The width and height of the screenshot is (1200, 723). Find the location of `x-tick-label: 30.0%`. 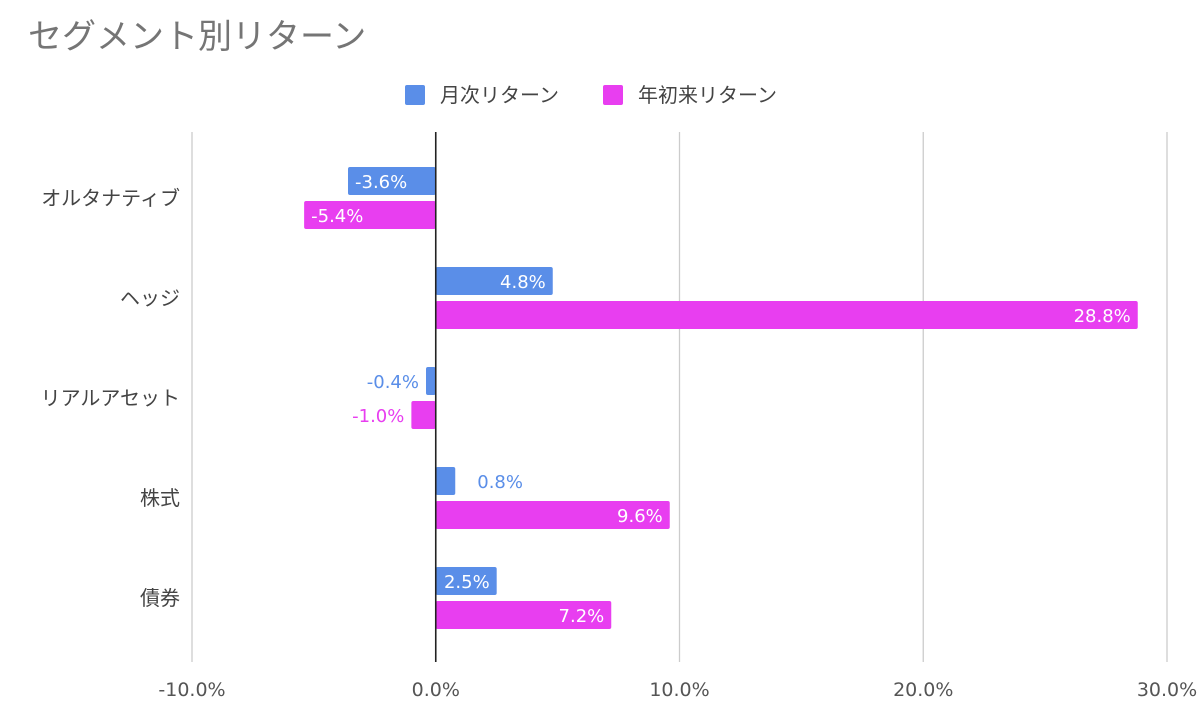

x-tick-label: 30.0% is located at coordinates (1167, 690).